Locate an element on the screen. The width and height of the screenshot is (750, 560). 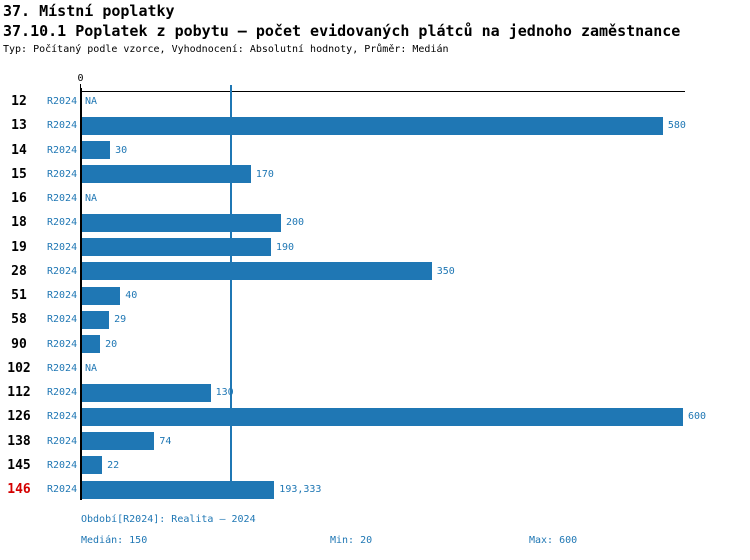
bar-value-label: 190 is located at coordinates (284, 247).